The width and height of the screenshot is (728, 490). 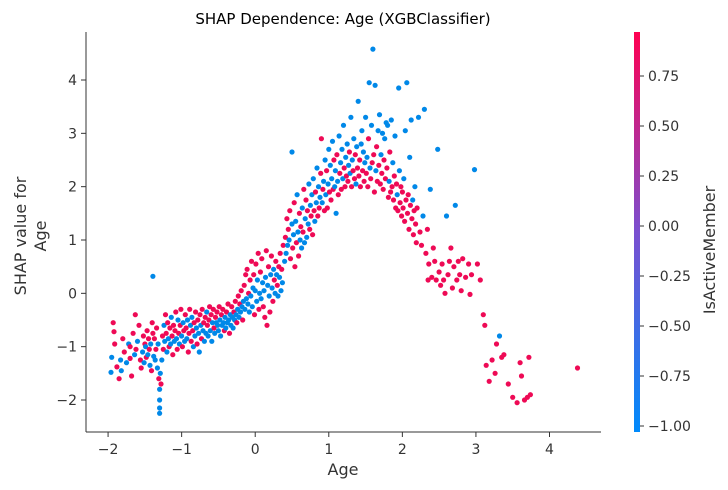 I want to click on y-tick-label: 2, so click(x=72, y=188).